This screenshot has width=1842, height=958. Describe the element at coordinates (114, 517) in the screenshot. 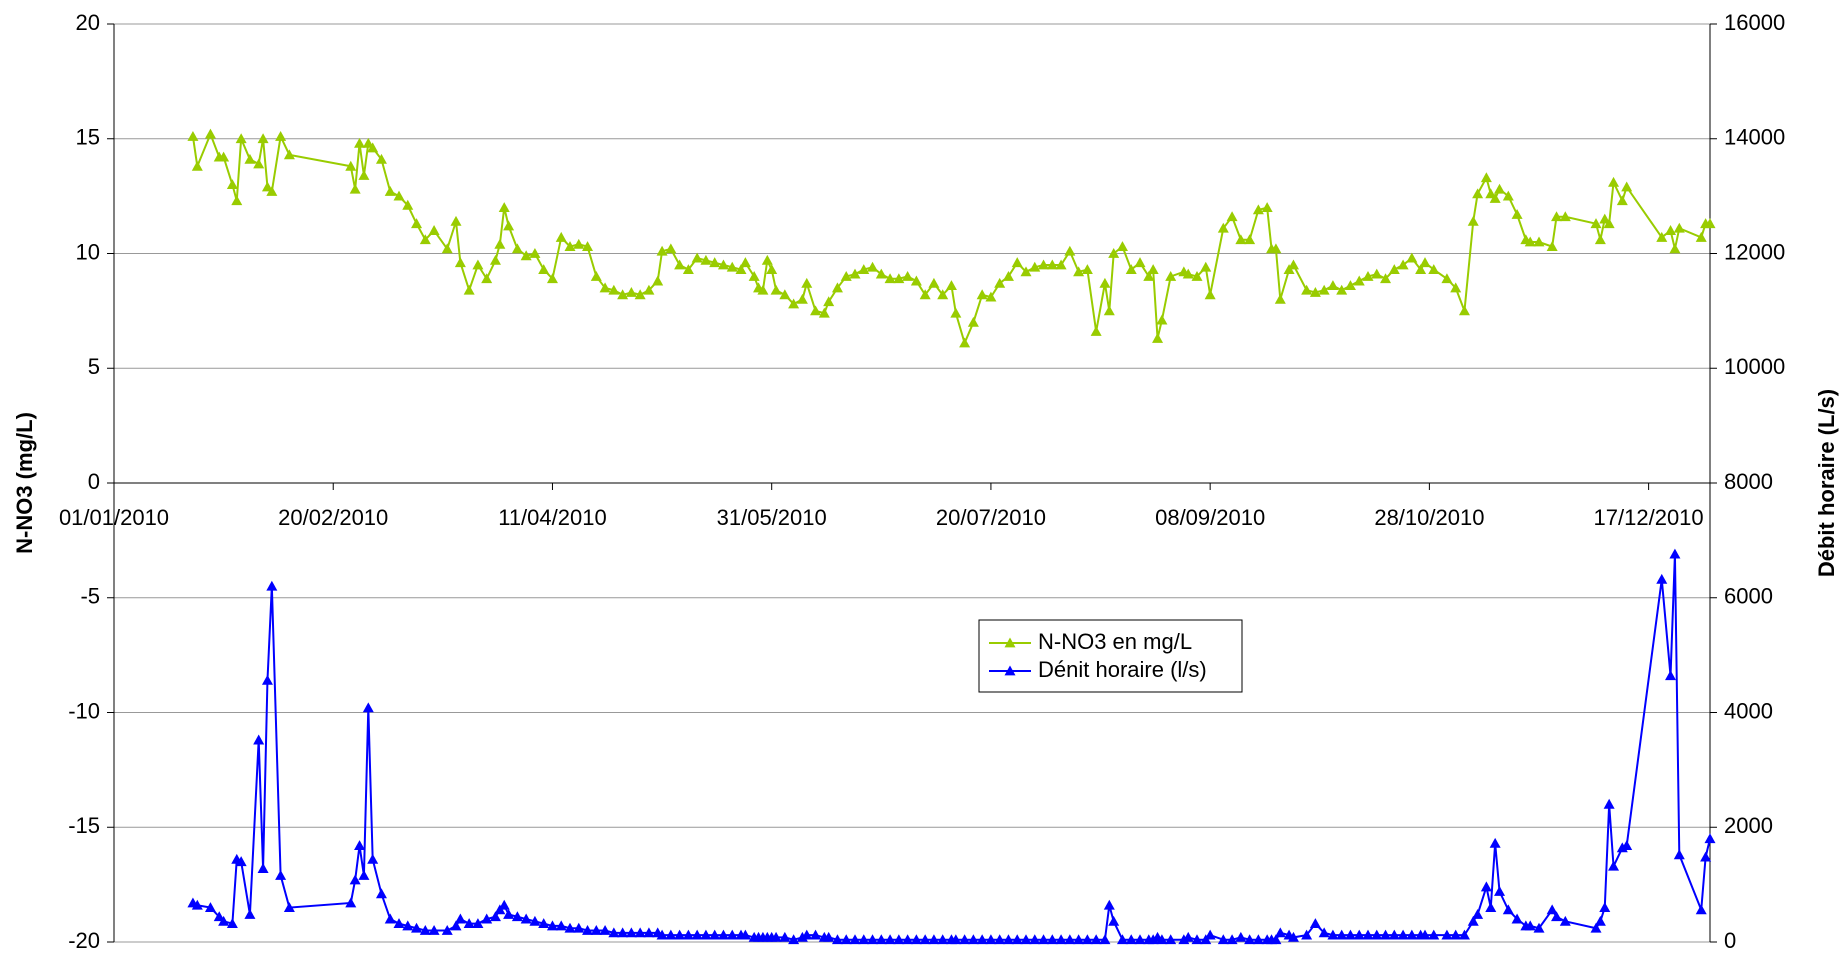

I see `x-tick-label: 01/01/2010` at that location.